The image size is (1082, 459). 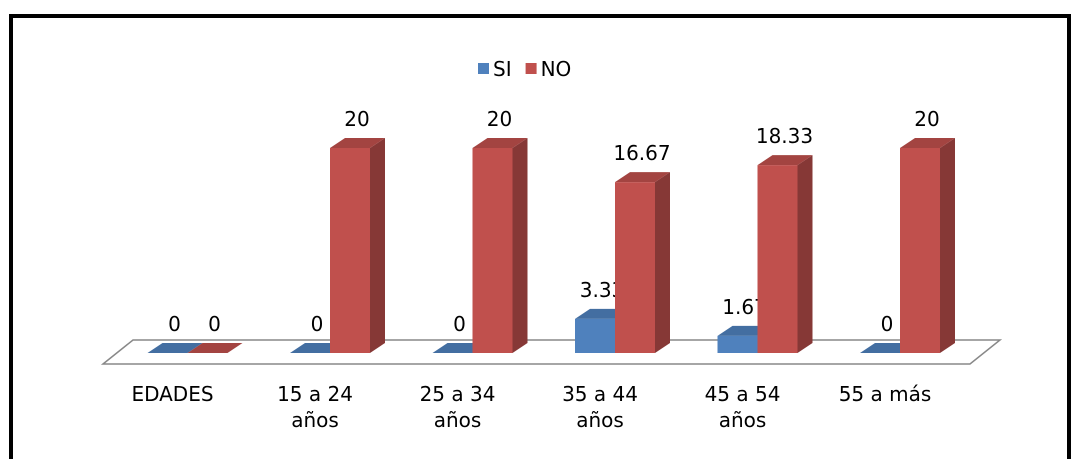 What do you see at coordinates (502, 69) in the screenshot?
I see `legend-label: SI` at bounding box center [502, 69].